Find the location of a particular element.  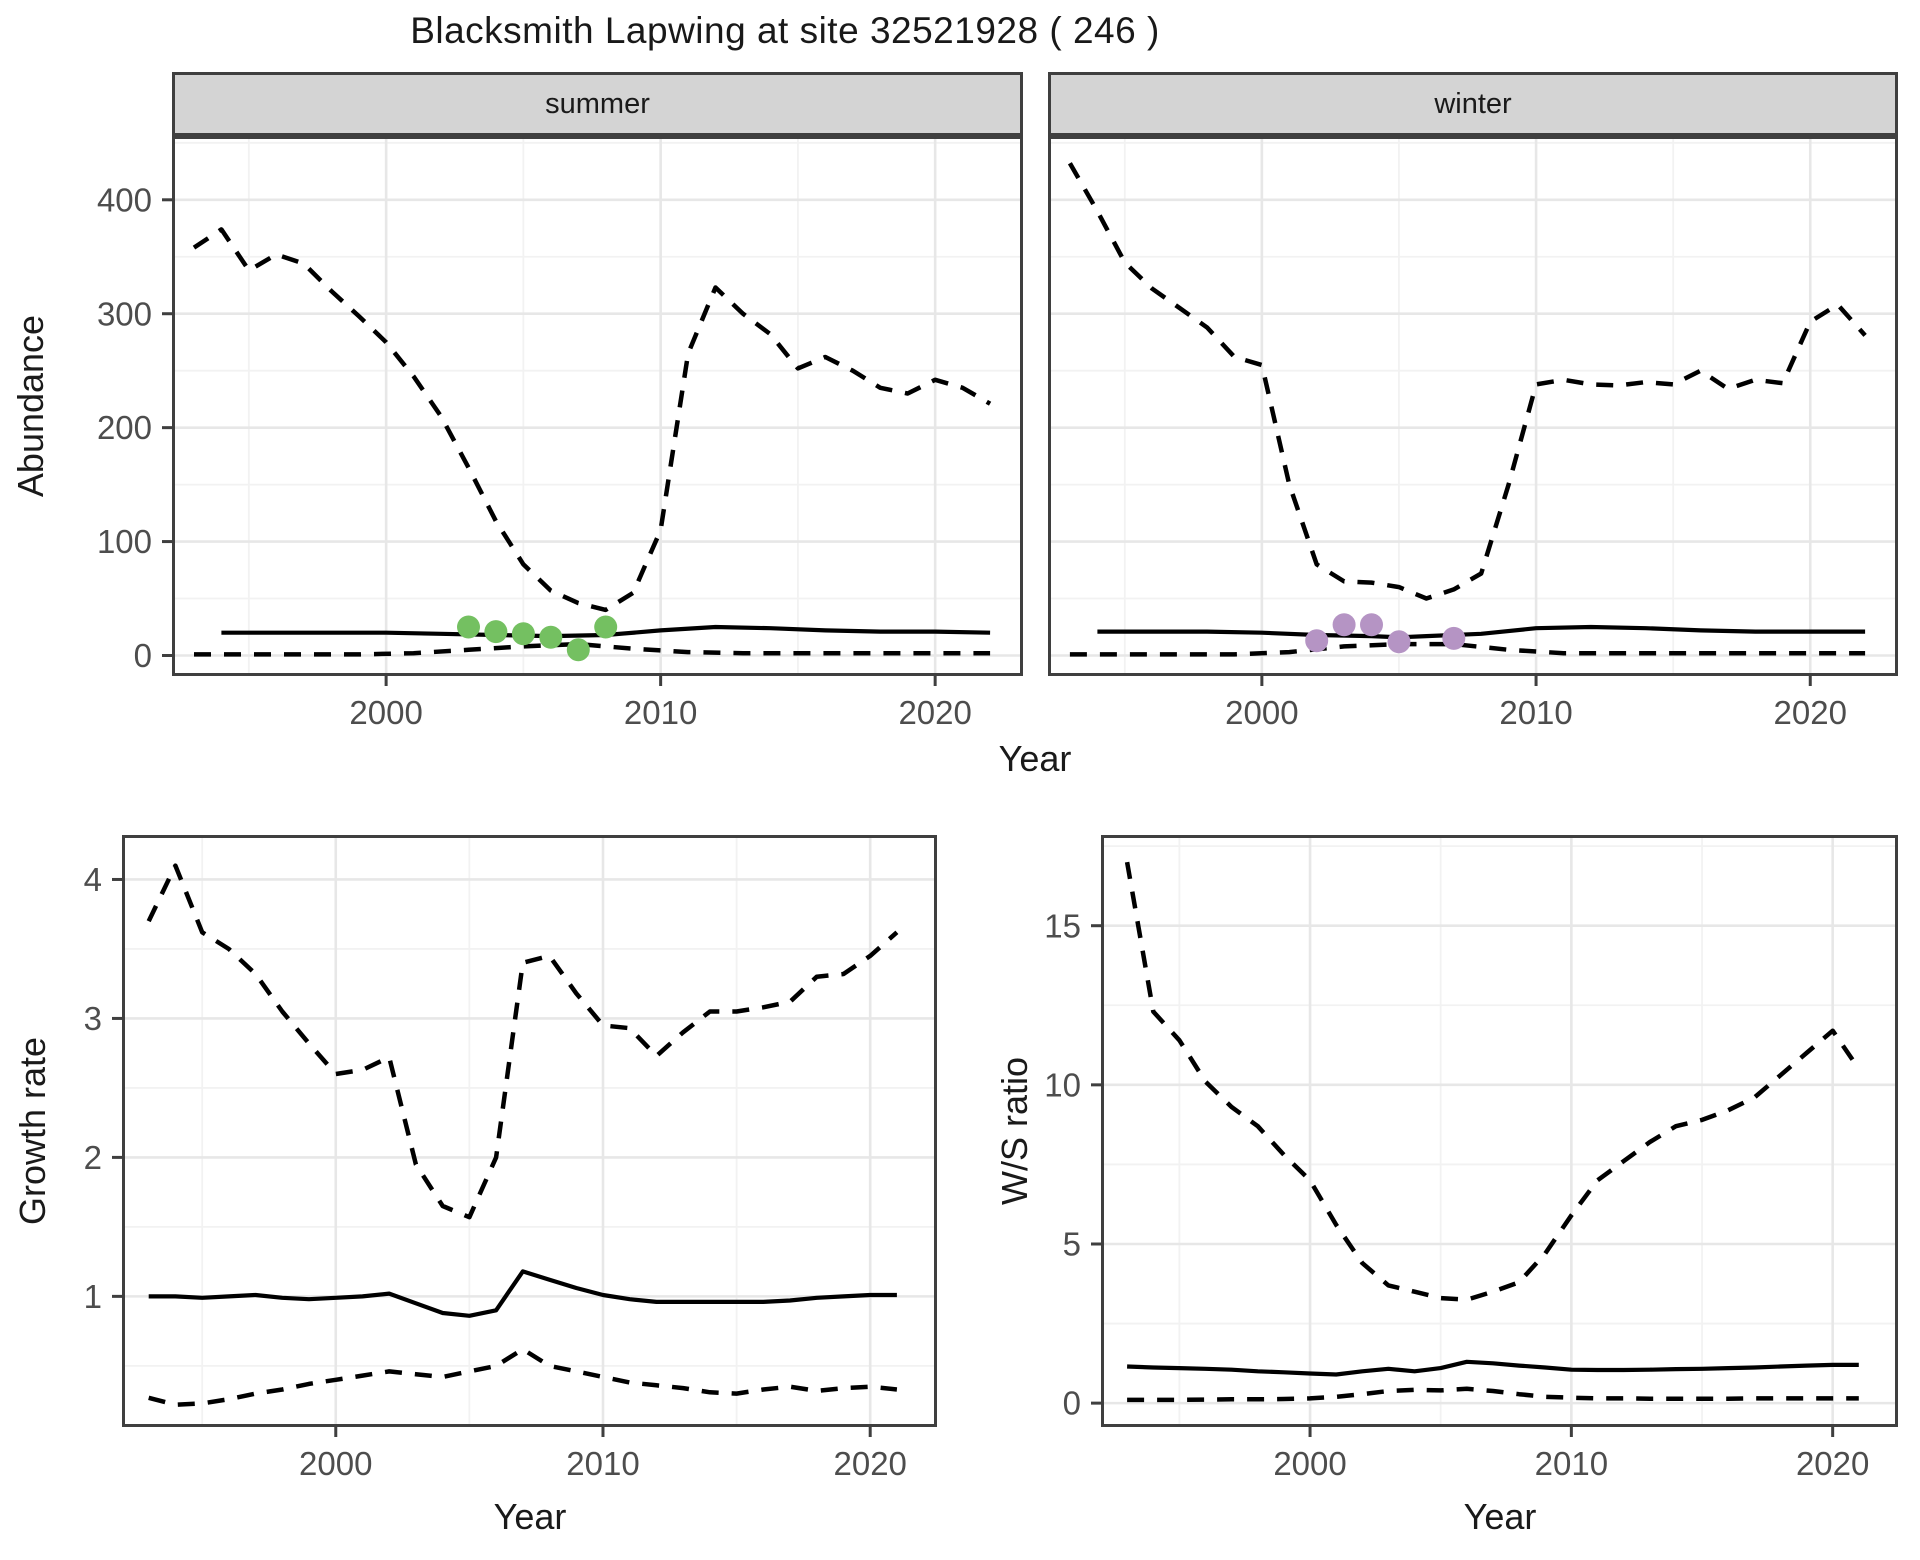

abundance-y-axis-title: Abundance is located at coordinates (30, 406).